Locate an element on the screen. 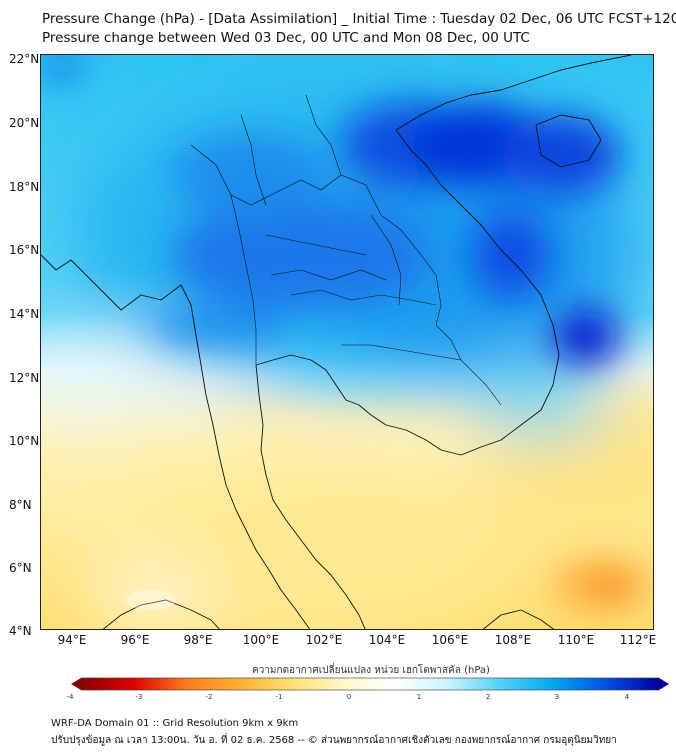 Image resolution: width=676 pixels, height=756 pixels. lat-tick-14: 14°N is located at coordinates (24, 314).